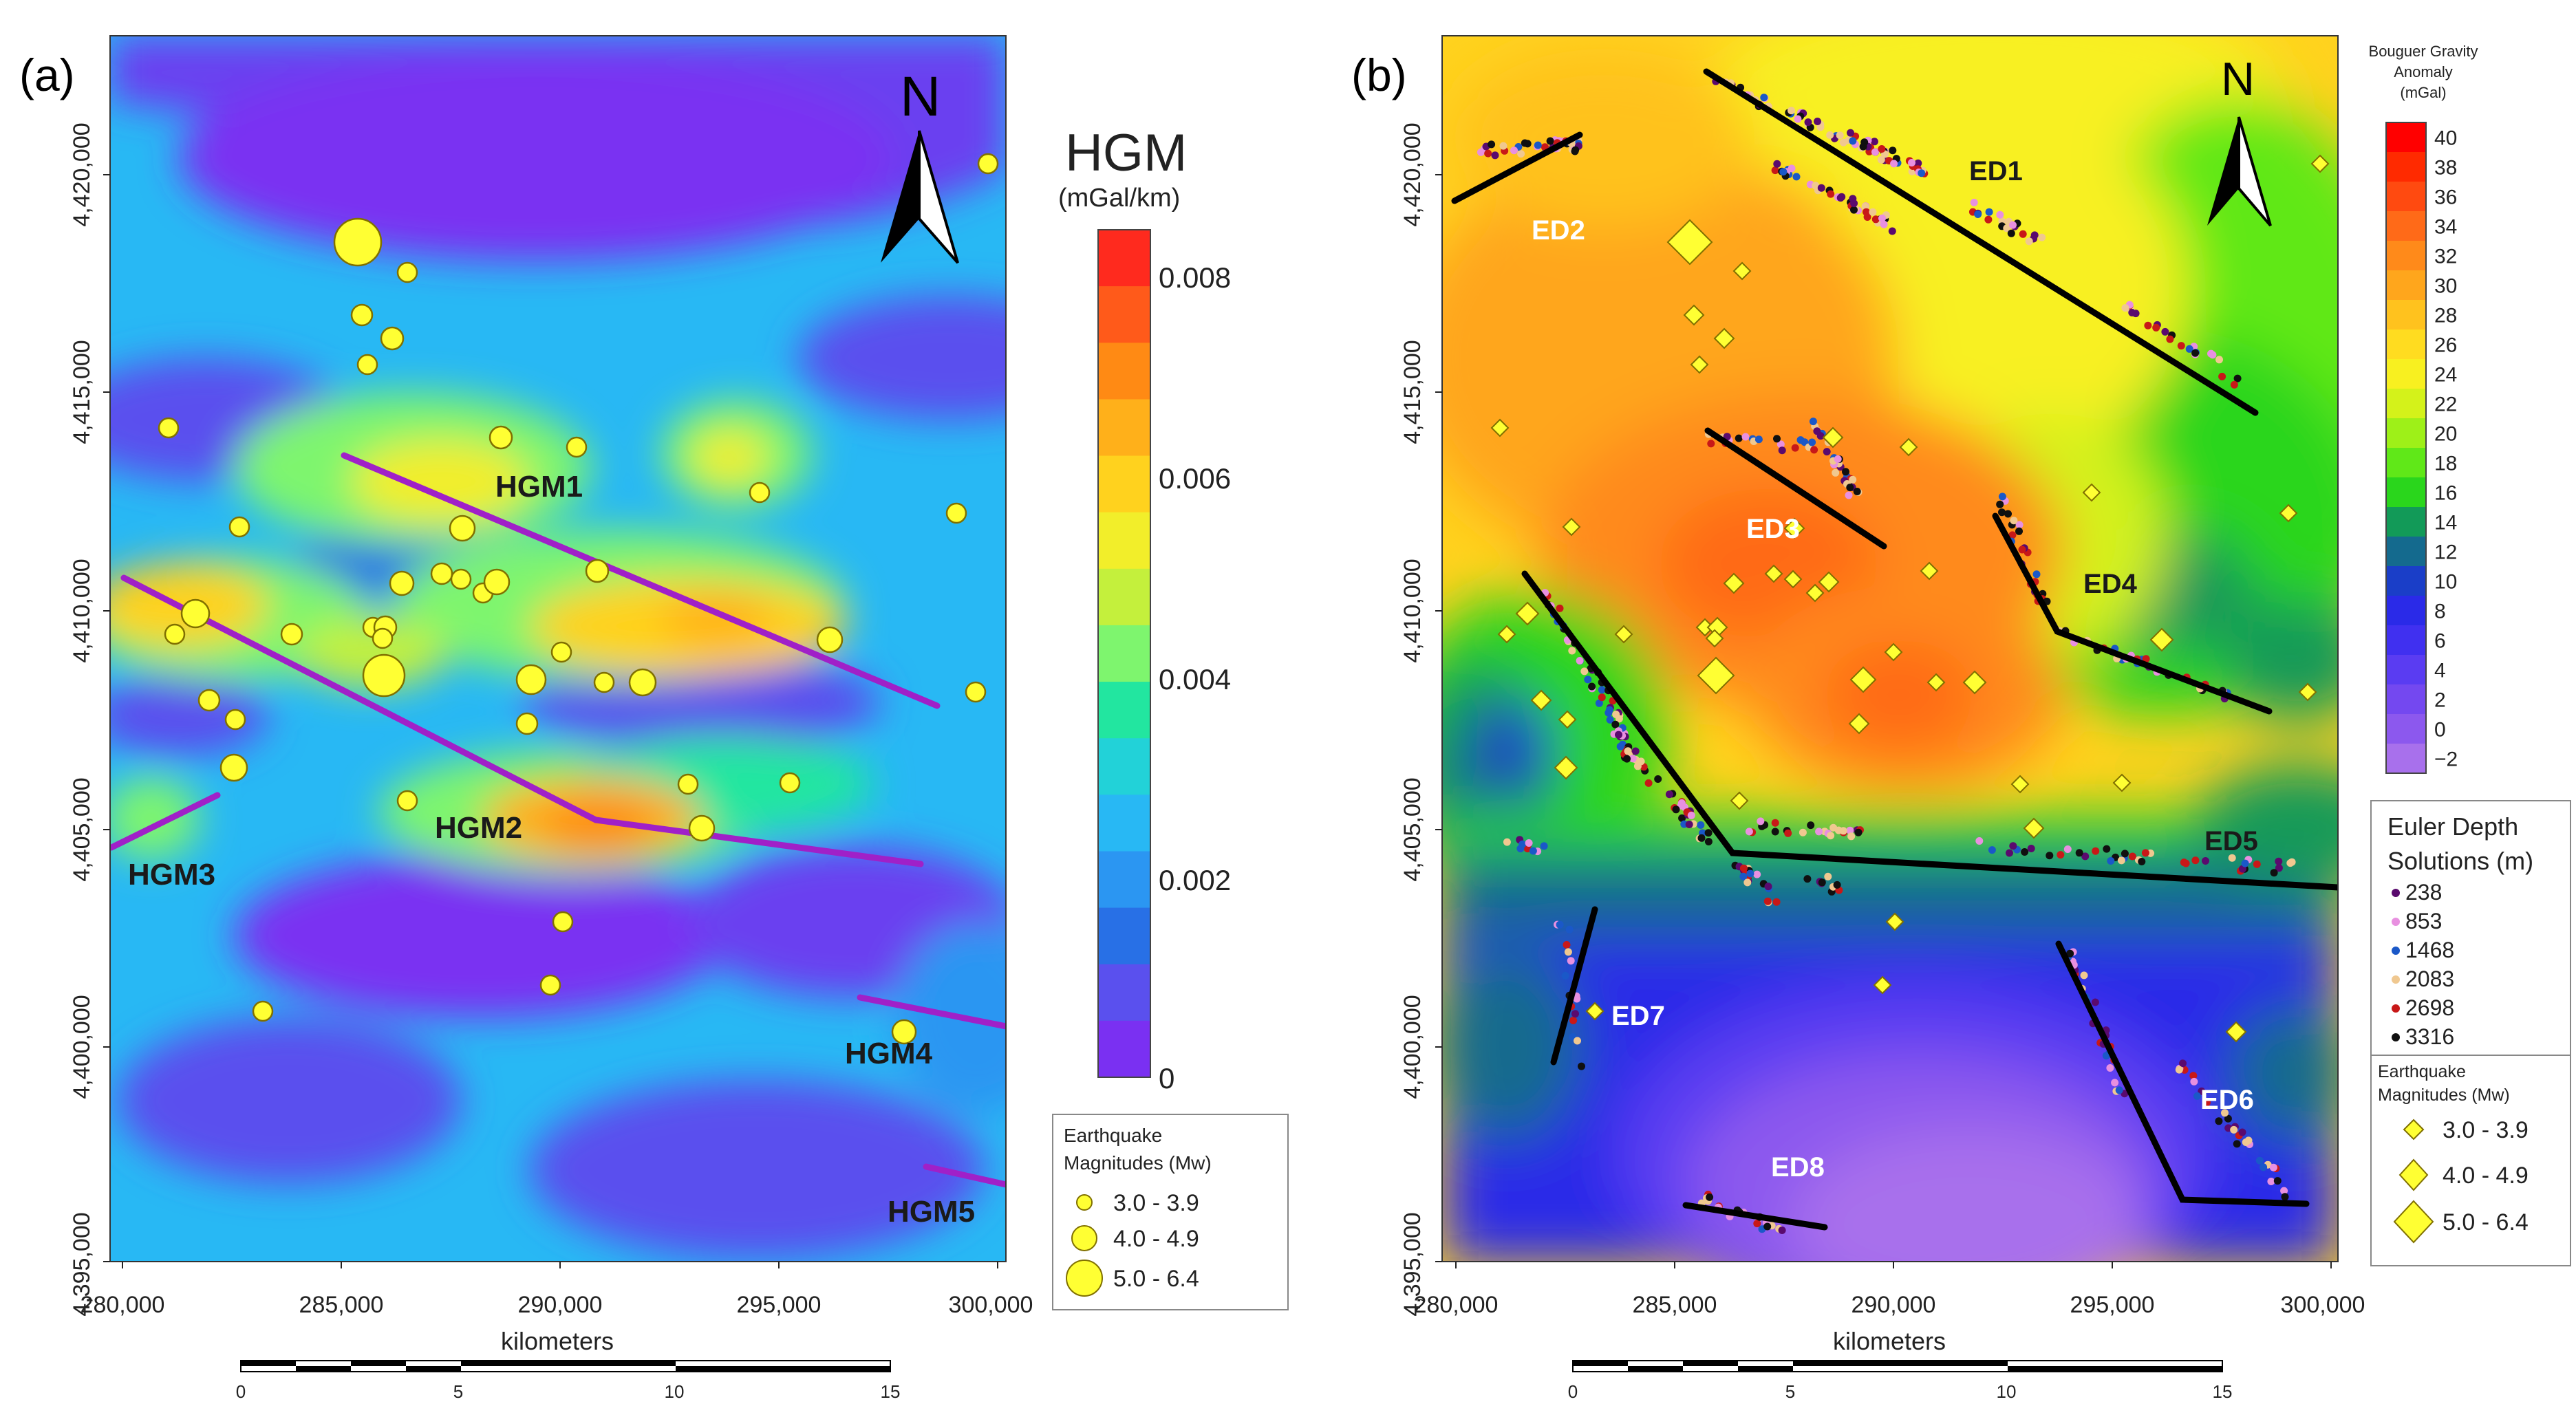  Describe the element at coordinates (2445, 285) in the screenshot. I see `colorbar-label: 30` at that location.